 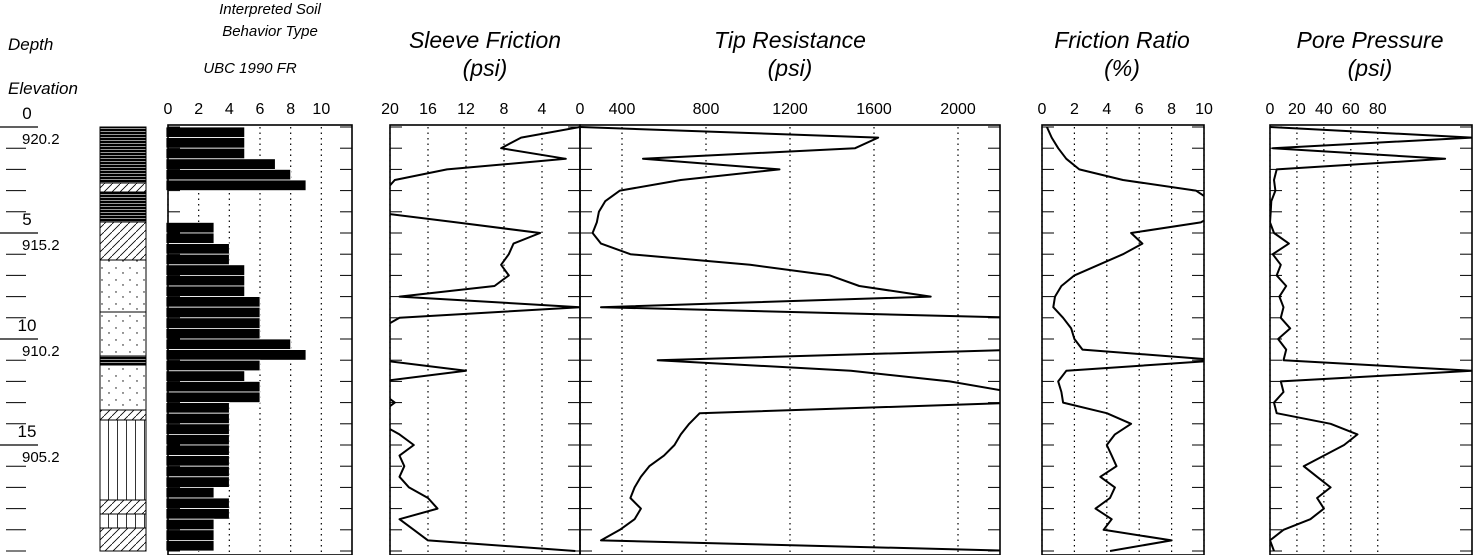 What do you see at coordinates (1122, 68) in the screenshot?
I see `panel-title: (%)` at bounding box center [1122, 68].